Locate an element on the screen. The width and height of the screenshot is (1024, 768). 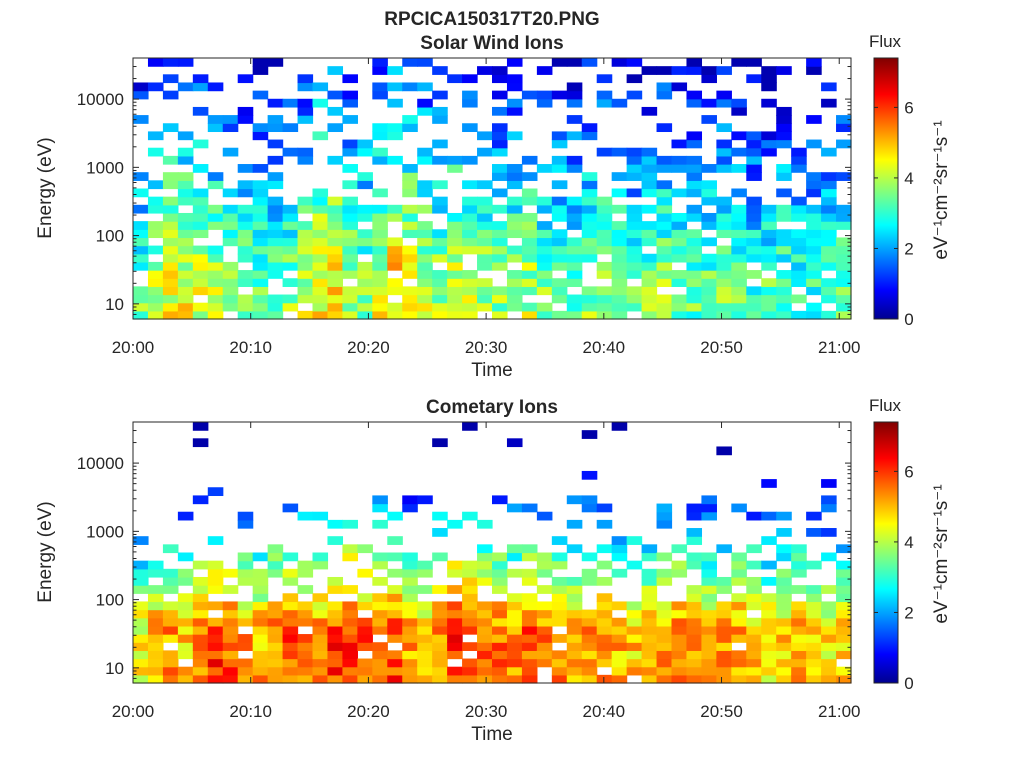
x-tick-label: 21:00 is located at coordinates (839, 711).